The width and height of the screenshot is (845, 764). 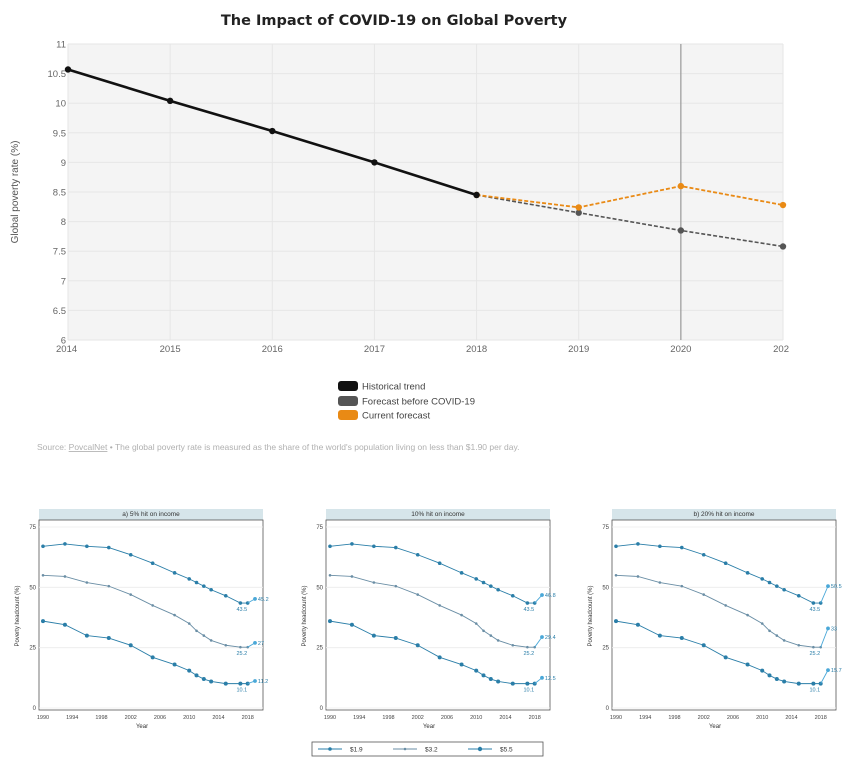 I want to click on panel-data-label: 27, so click(x=261, y=644).